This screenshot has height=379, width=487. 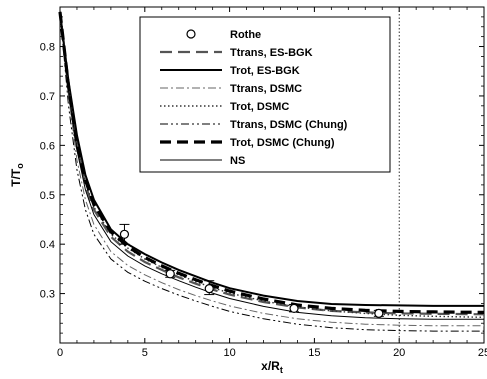 I want to click on x-tick-label: 10, so click(x=229, y=353).